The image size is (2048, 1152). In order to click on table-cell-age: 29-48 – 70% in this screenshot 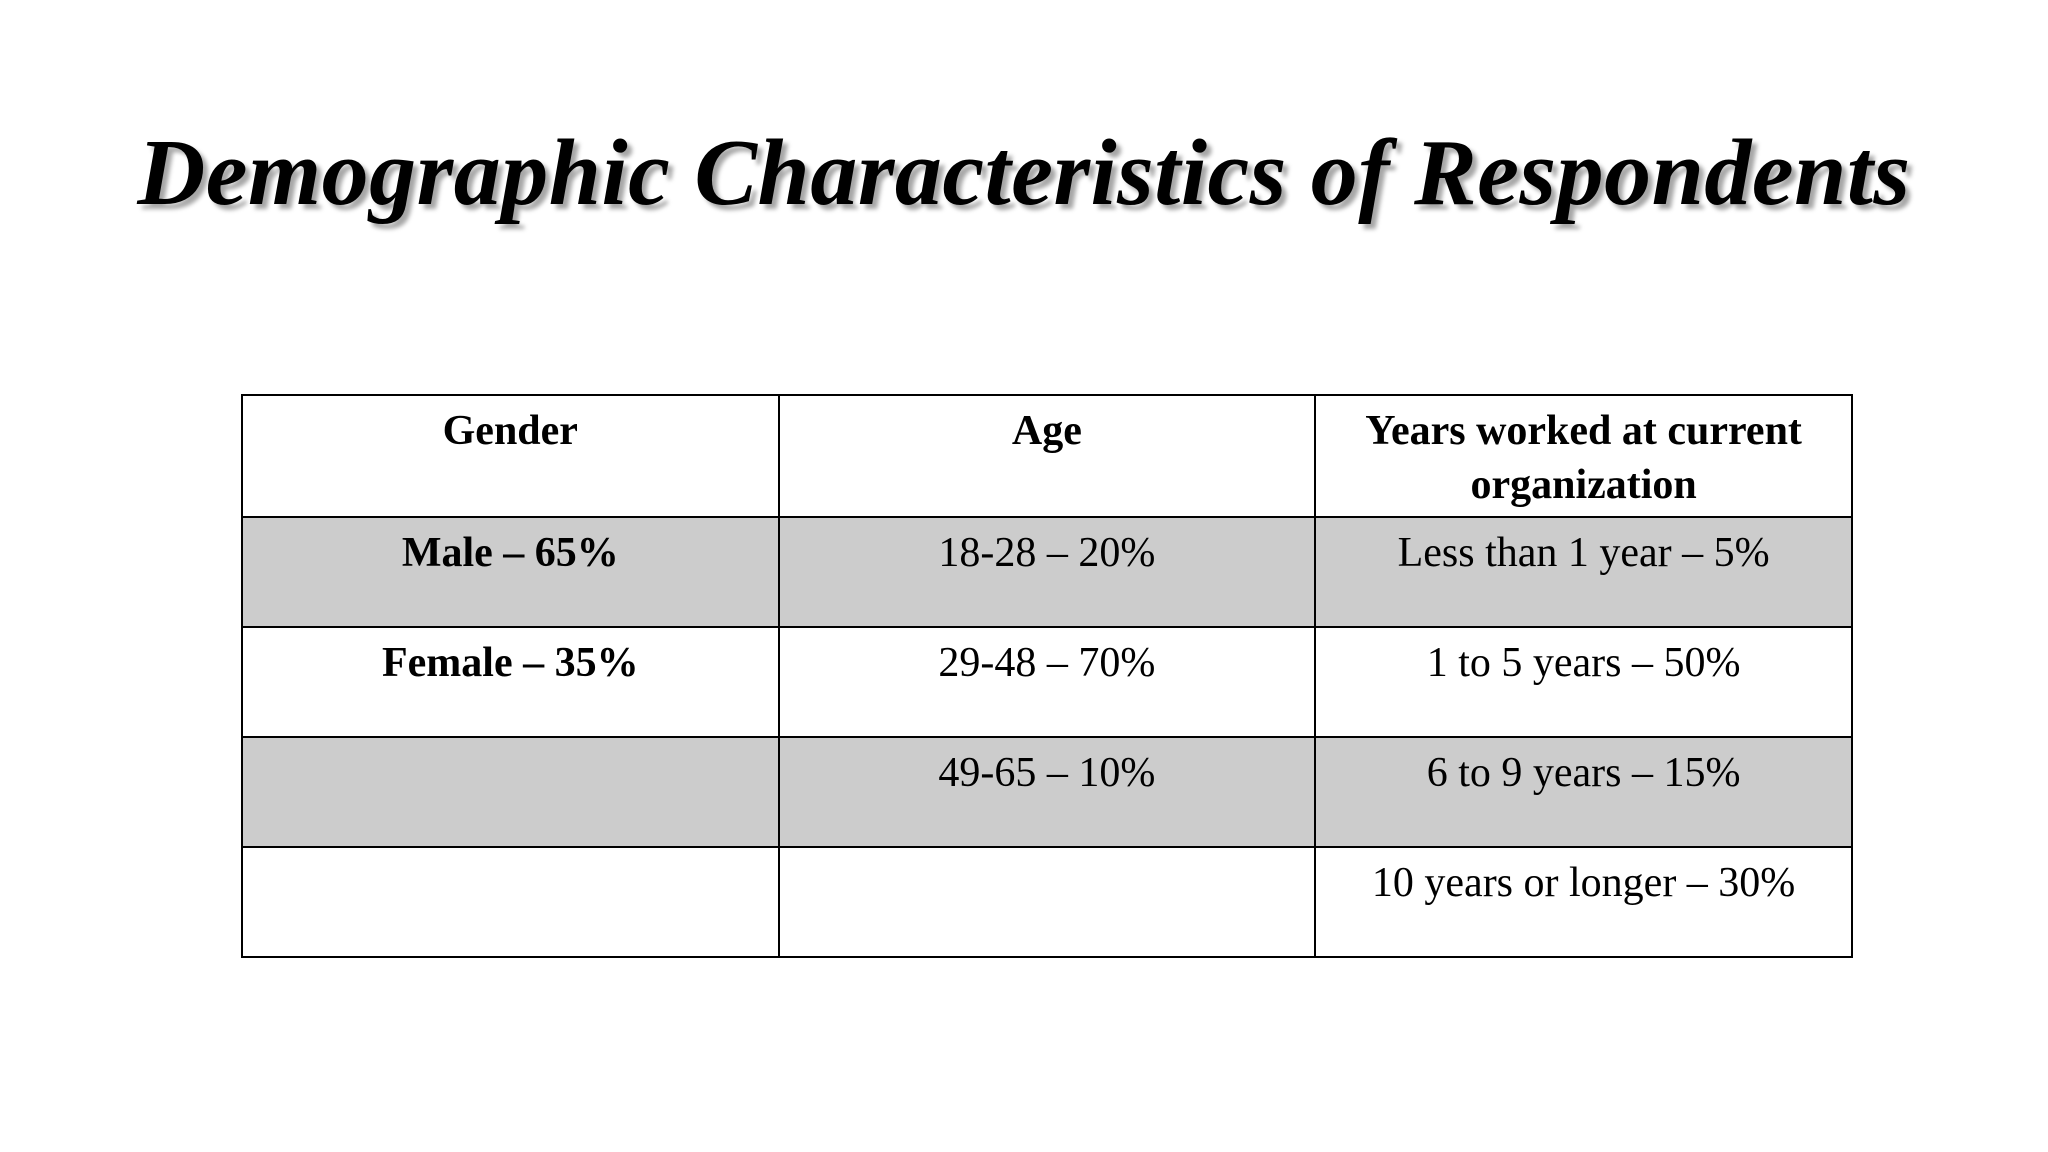, I will do `click(1047, 682)`.